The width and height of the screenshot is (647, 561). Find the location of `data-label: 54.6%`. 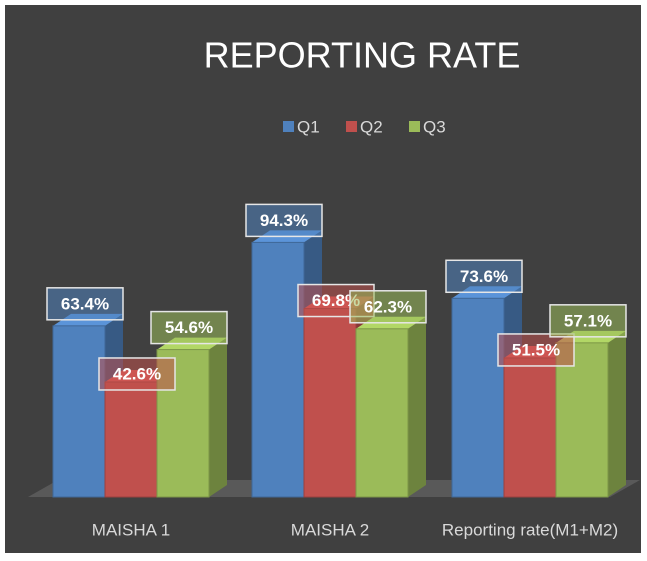

data-label: 54.6% is located at coordinates (189, 327).